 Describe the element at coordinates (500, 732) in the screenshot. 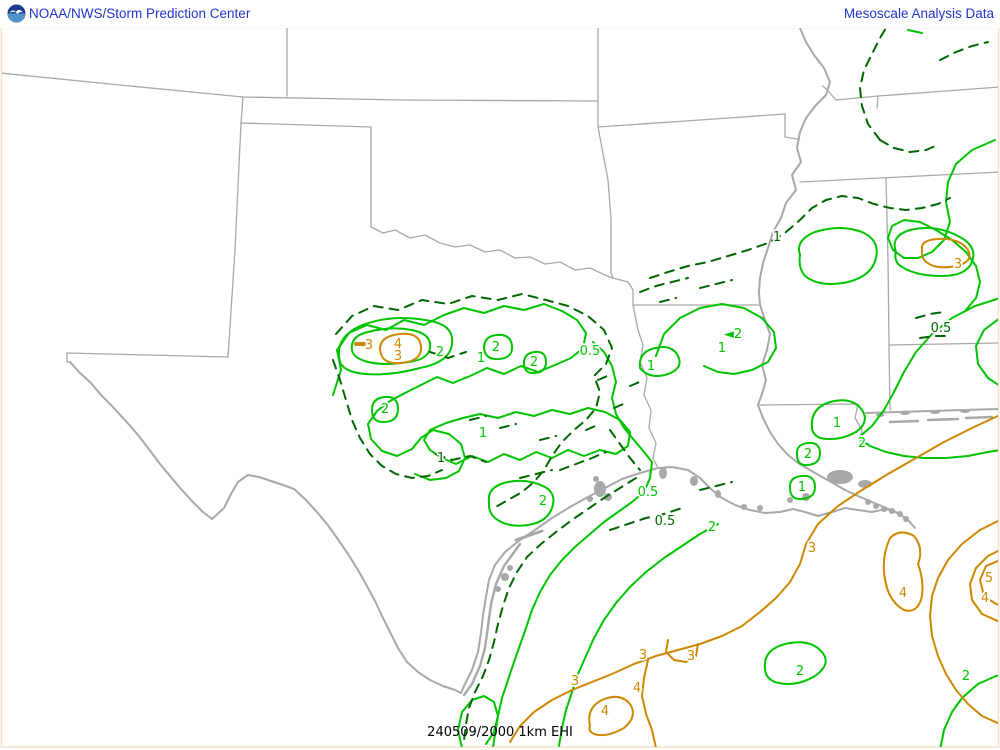

I see `map-caption: 240509/2000 1km EHI` at that location.